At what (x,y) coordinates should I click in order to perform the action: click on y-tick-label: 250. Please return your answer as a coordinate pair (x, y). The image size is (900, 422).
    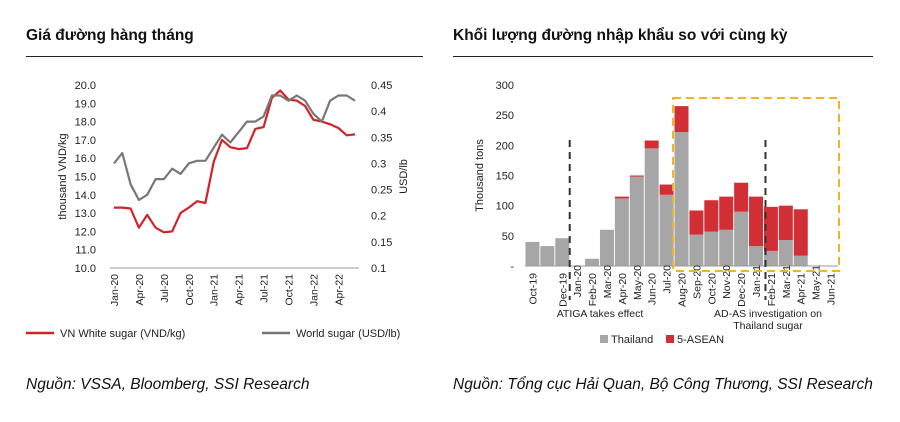
    Looking at the image, I should click on (505, 116).